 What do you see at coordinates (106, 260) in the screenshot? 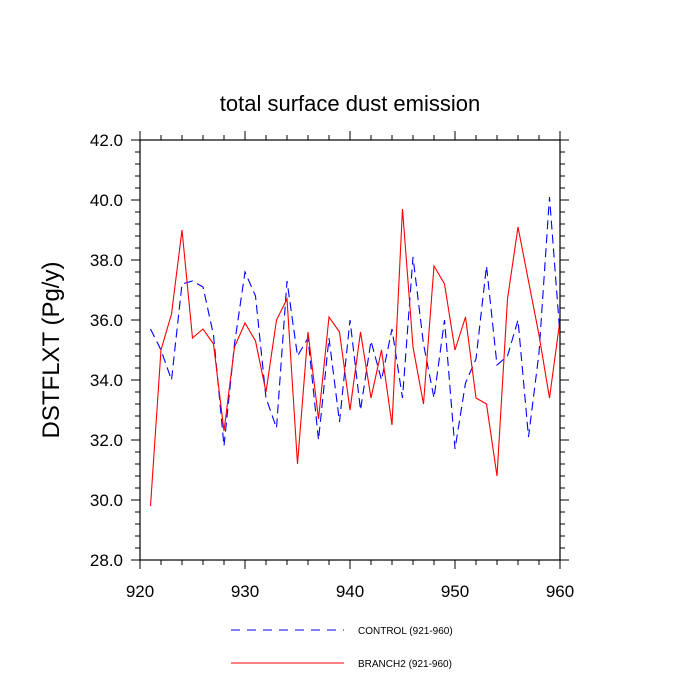
I see `y-tick-label: 38.0` at bounding box center [106, 260].